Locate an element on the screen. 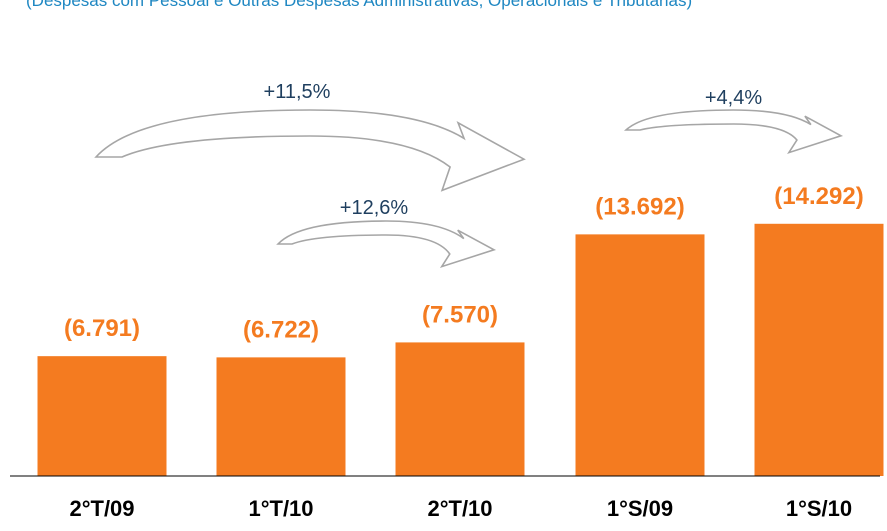  growth-label-2: +12,6% is located at coordinates (374, 208).